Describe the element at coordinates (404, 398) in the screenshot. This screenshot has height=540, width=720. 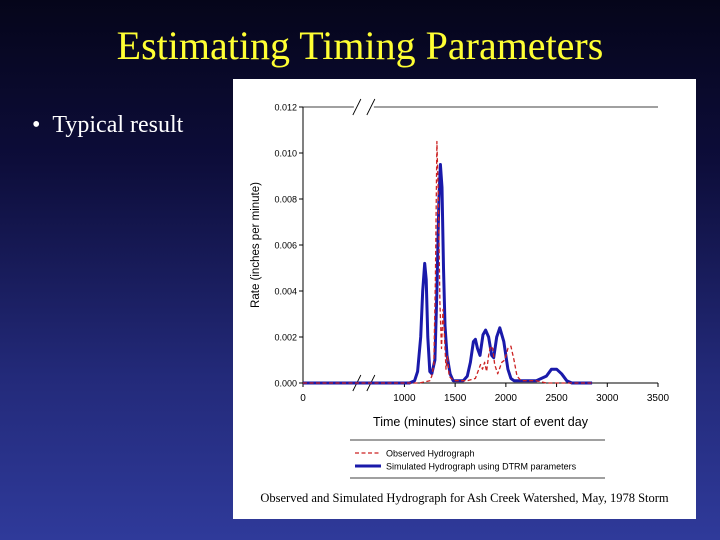
I see `x-tick-label: 1000` at that location.